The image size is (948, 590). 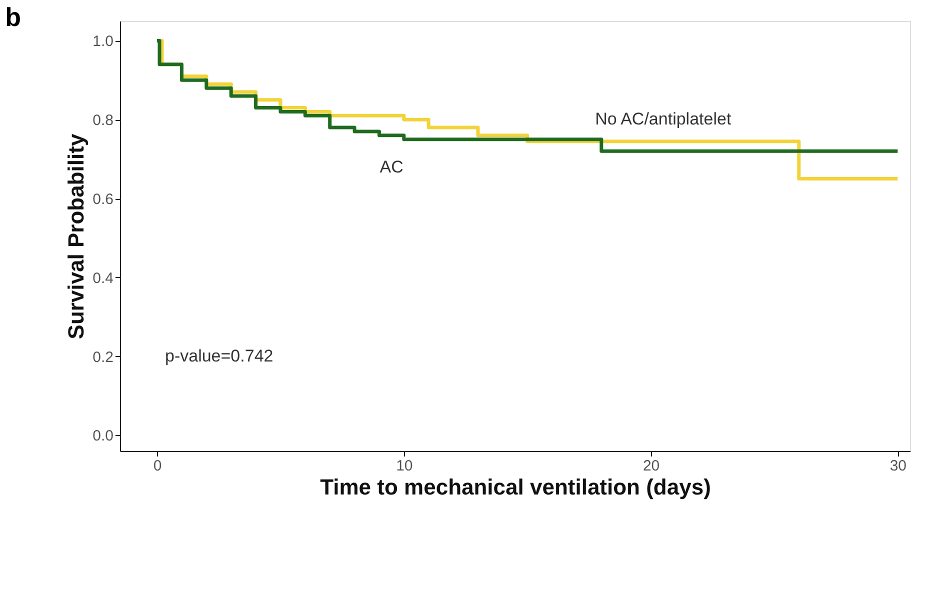 What do you see at coordinates (651, 466) in the screenshot?
I see `x-tick-label: 20` at bounding box center [651, 466].